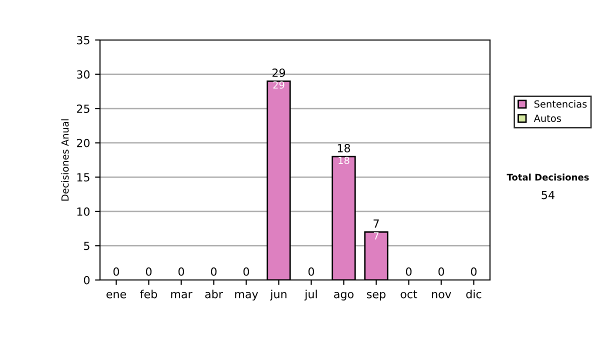 The height and width of the screenshot is (340, 600). I want to click on x-tick-label: nov, so click(442, 295).